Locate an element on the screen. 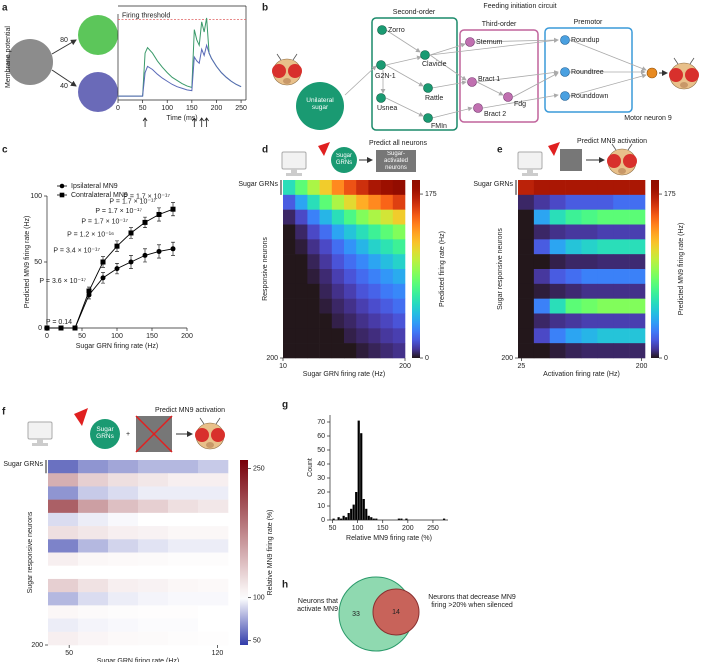 This screenshot has height=662, width=707. colorbar-tick-label: 175 is located at coordinates (670, 194).